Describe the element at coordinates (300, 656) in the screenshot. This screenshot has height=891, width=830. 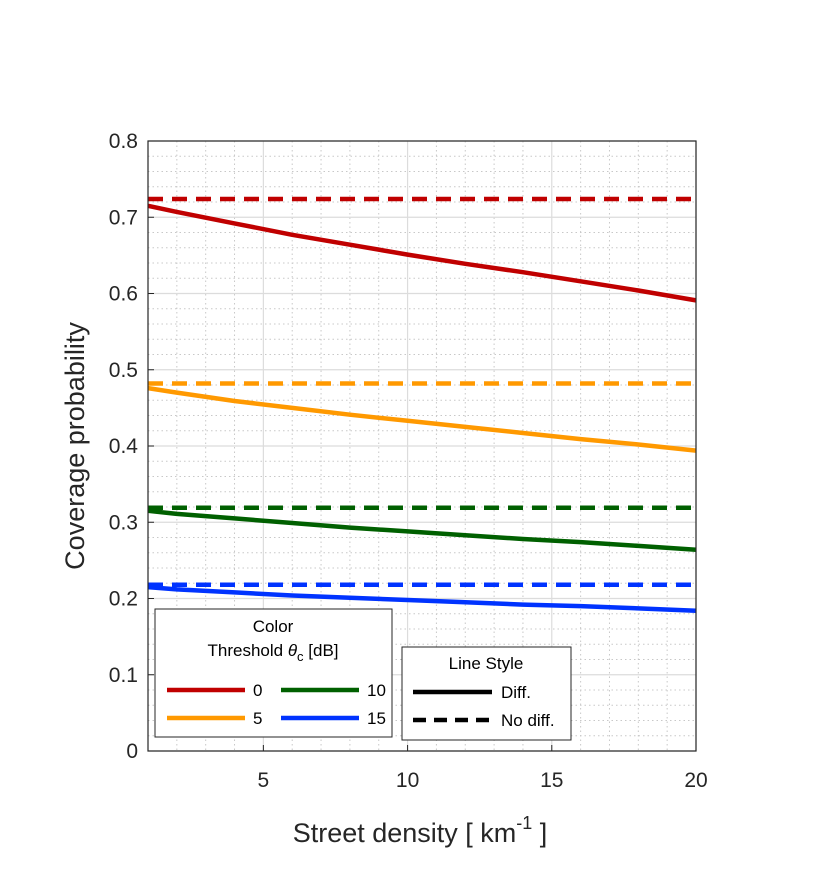
I see `legend-color-subscript: c` at that location.